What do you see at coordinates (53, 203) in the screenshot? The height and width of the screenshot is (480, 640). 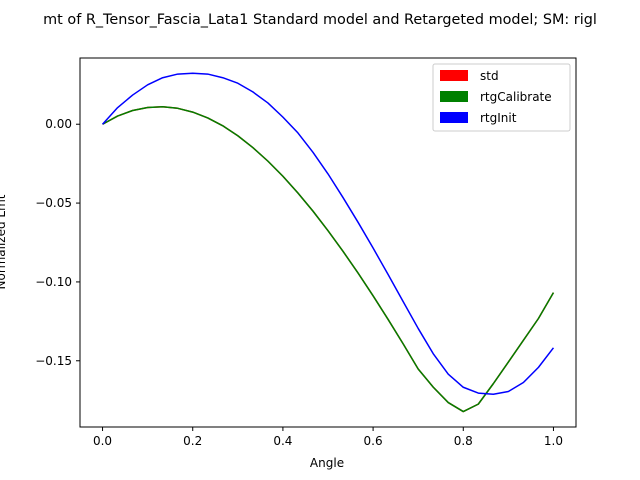 I see `y-tick-label: −0.05` at bounding box center [53, 203].